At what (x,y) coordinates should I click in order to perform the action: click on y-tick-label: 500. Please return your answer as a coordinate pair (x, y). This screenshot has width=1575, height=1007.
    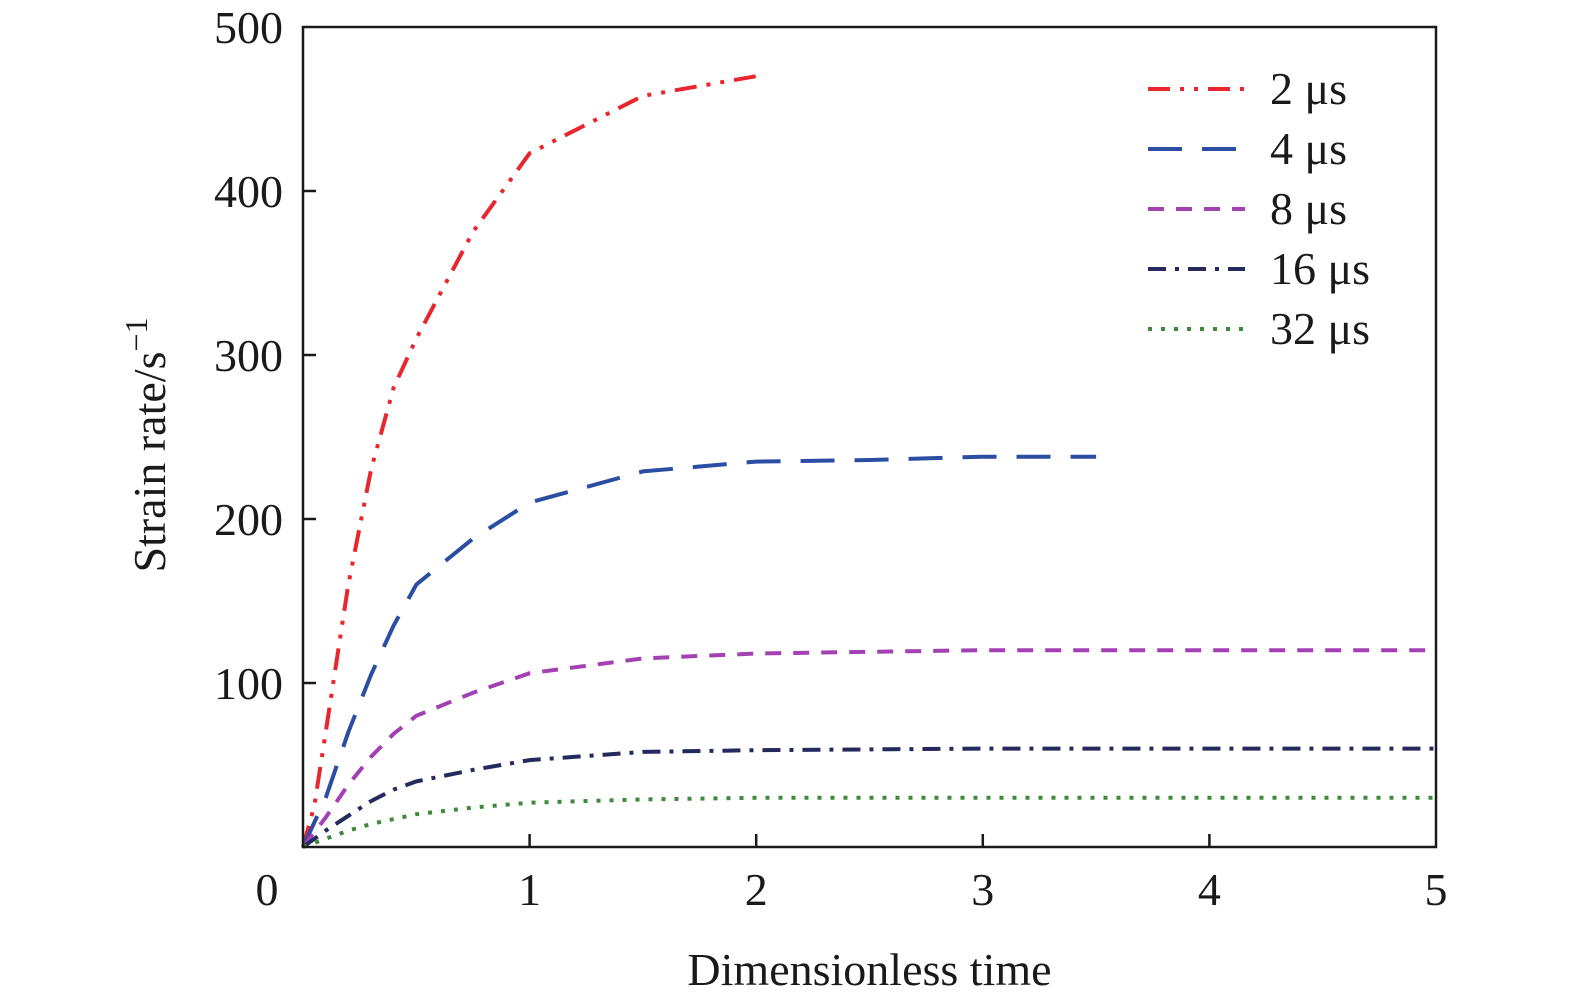
    Looking at the image, I should click on (248, 27).